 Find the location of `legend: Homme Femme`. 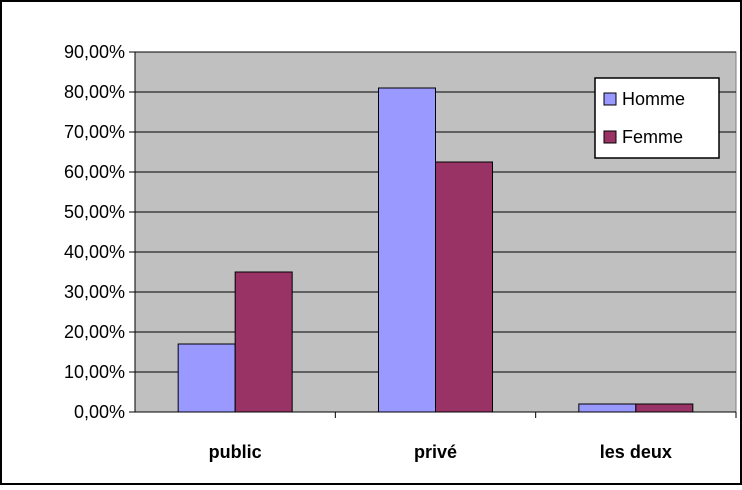

legend: Homme Femme is located at coordinates (657, 118).